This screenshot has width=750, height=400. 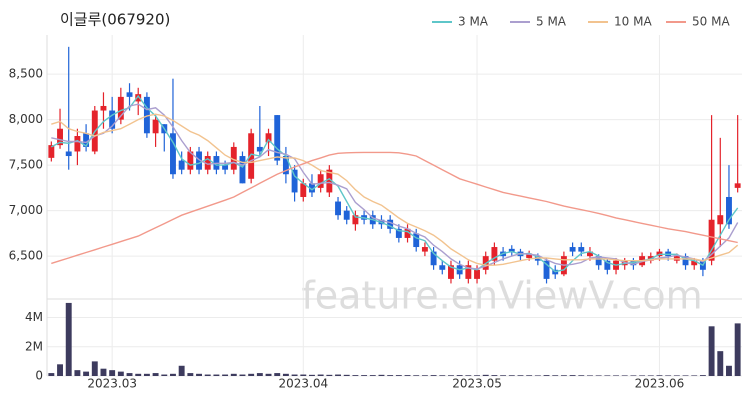 What do you see at coordinates (660, 384) in the screenshot?
I see `x-tick-label: 2023.06` at bounding box center [660, 384].